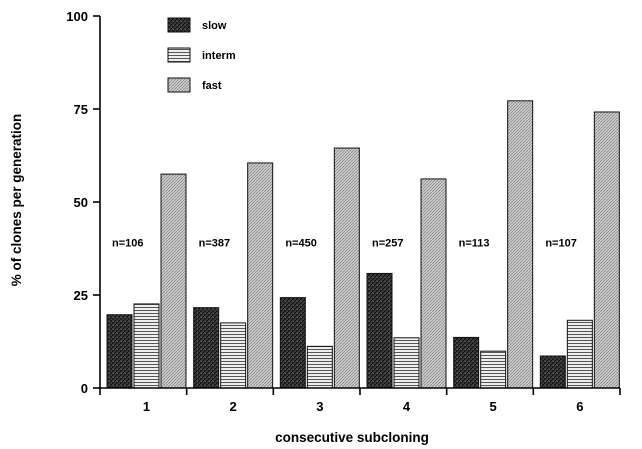  I want to click on sample-size-label: n=450, so click(301, 244).